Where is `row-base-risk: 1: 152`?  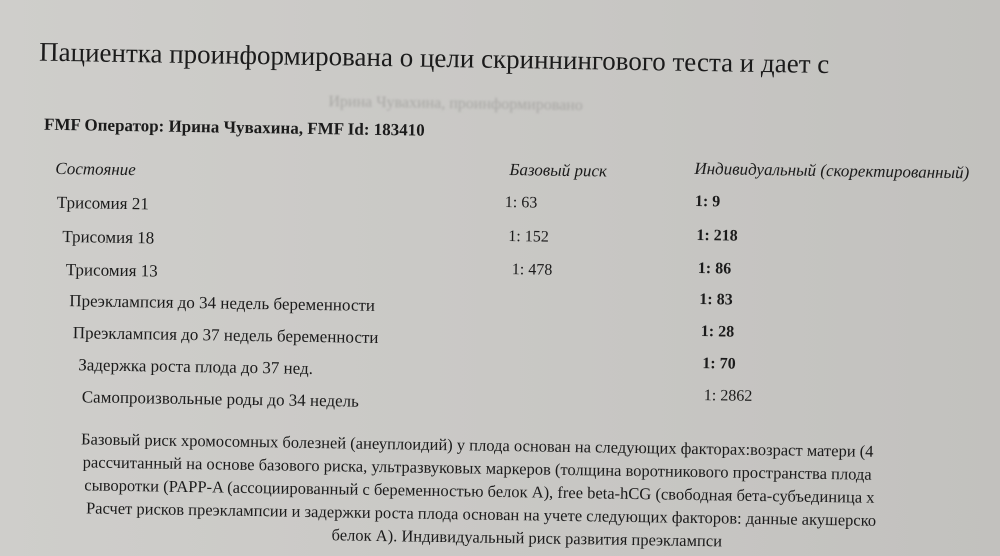
row-base-risk: 1: 152 is located at coordinates (528, 237).